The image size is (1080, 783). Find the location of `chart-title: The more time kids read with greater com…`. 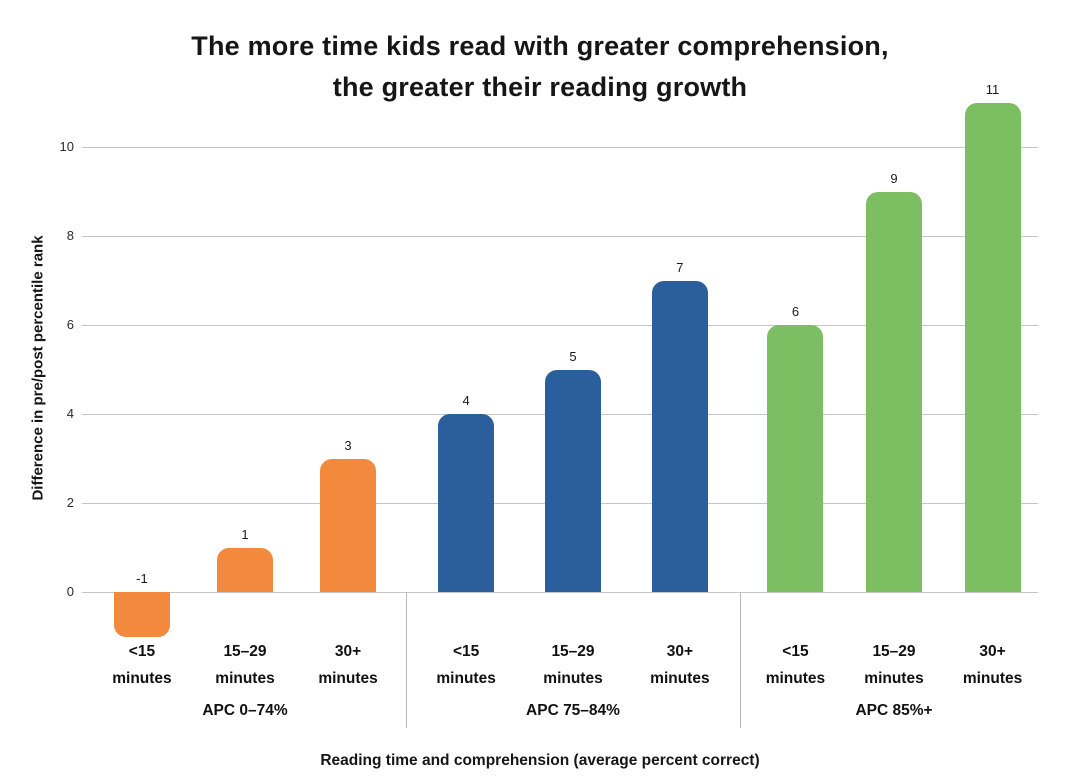

chart-title: The more time kids read with greater com… is located at coordinates (540, 66).